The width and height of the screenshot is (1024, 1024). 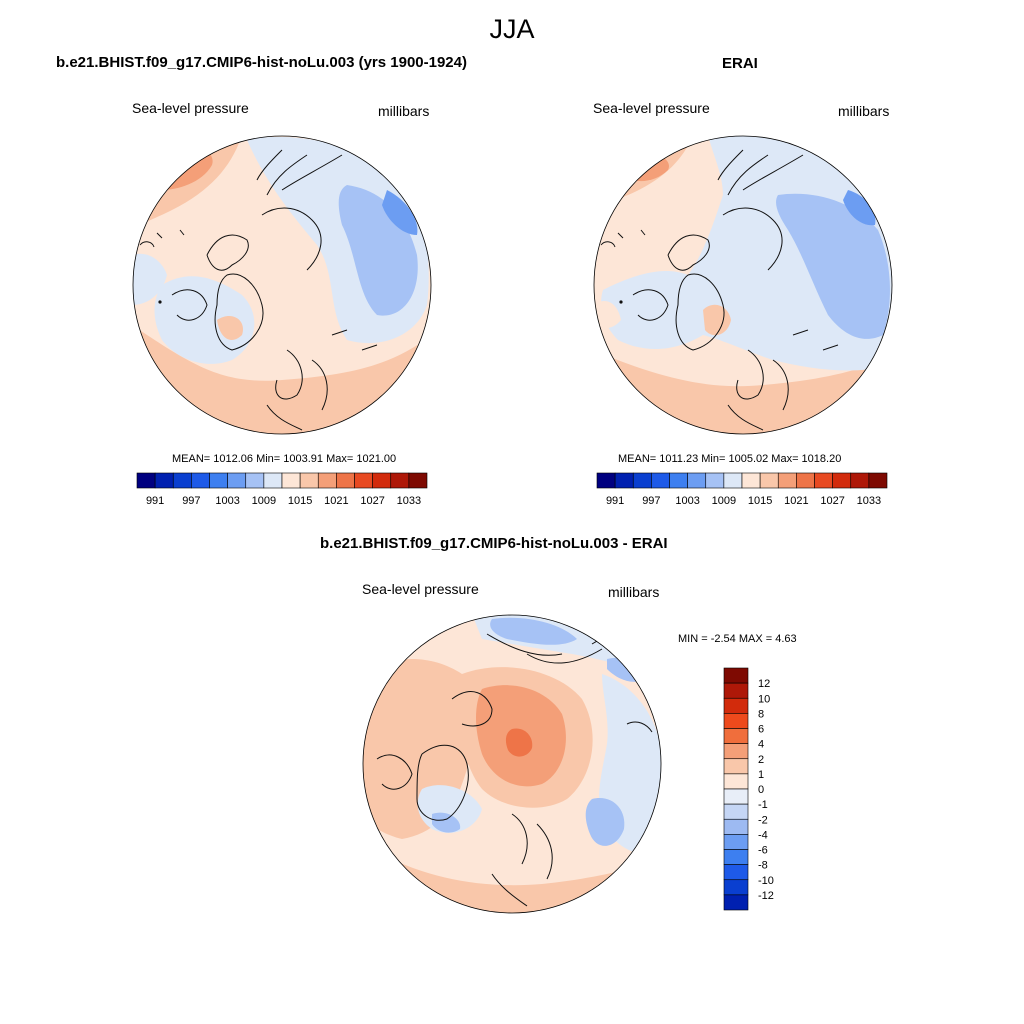 What do you see at coordinates (833, 266) in the screenshot?
I see `panel2-field-asia-core` at bounding box center [833, 266].